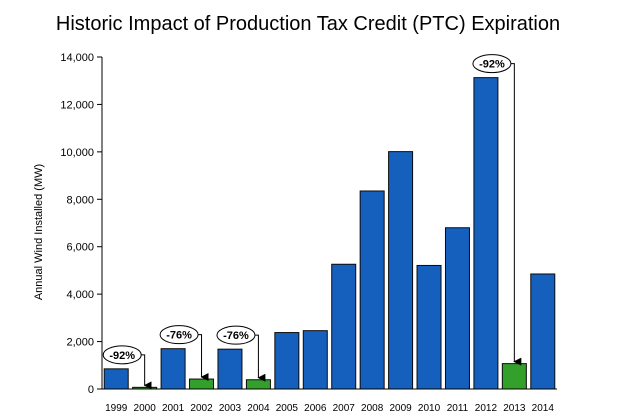 The width and height of the screenshot is (619, 417). Describe the element at coordinates (429, 408) in the screenshot. I see `x-tick-label: 2010` at that location.